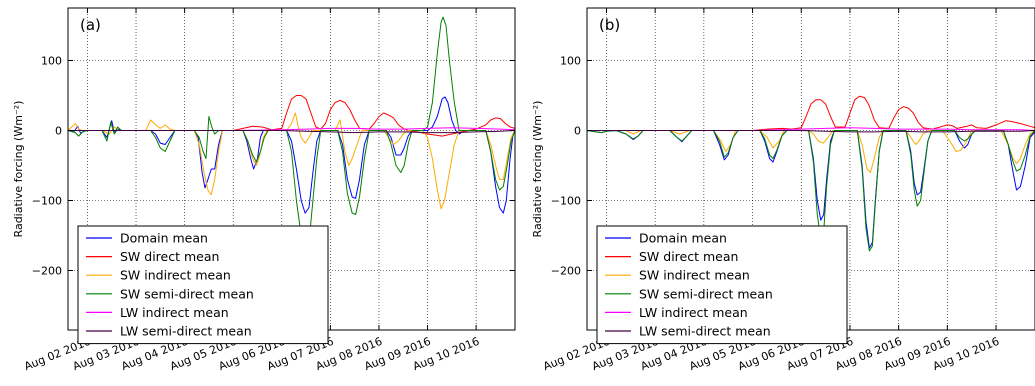  I want to click on series-line-sw-semi-direct-mean, so click(811, 191).